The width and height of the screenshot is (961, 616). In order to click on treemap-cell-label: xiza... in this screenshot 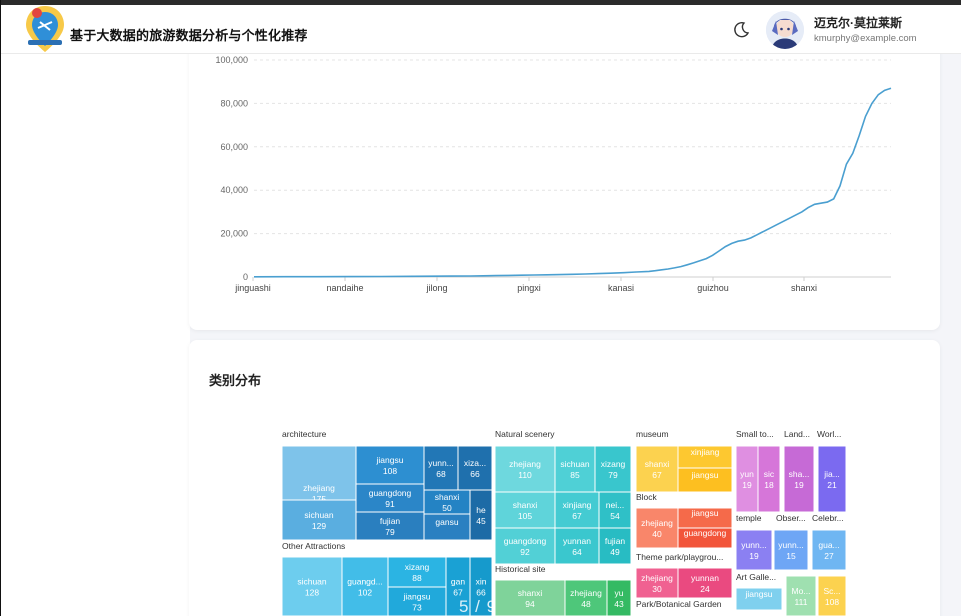, I will do `click(475, 463)`.